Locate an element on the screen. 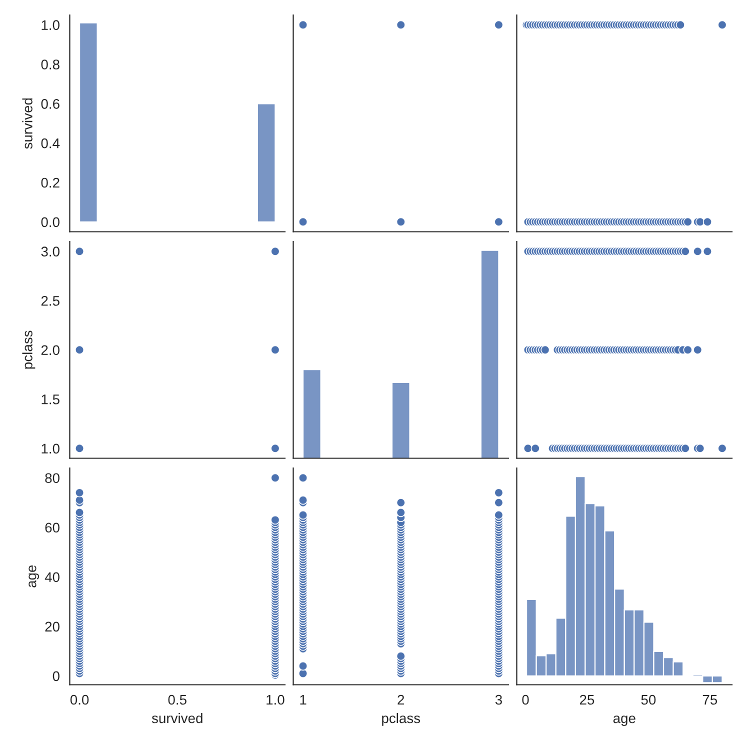 This screenshot has height=750, width=750. x-tick-label: 2 is located at coordinates (401, 699).